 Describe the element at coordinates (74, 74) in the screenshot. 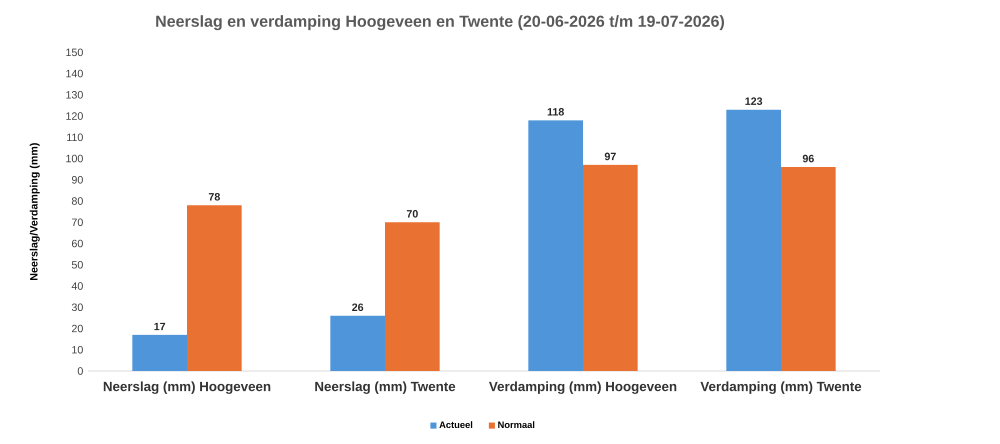

I see `y-tick-label: 140` at that location.